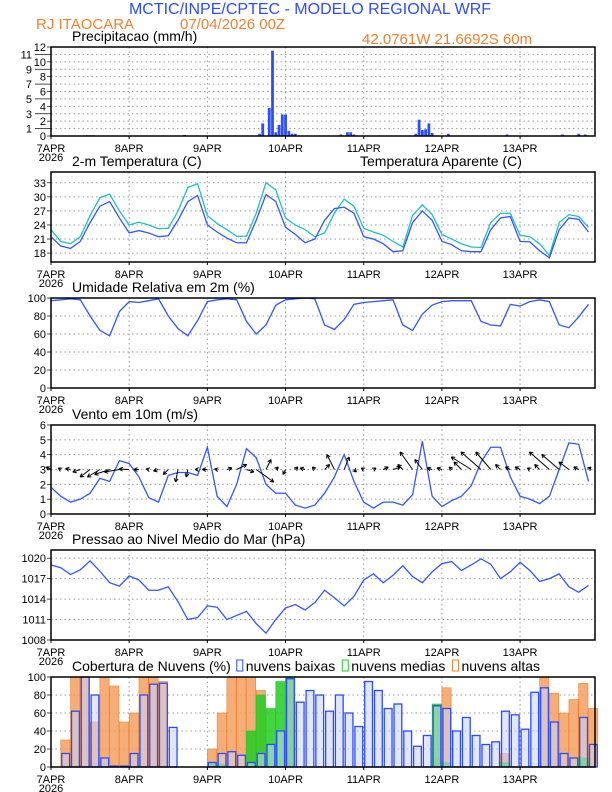  I want to click on x-year-label: 2026, so click(51, 787).